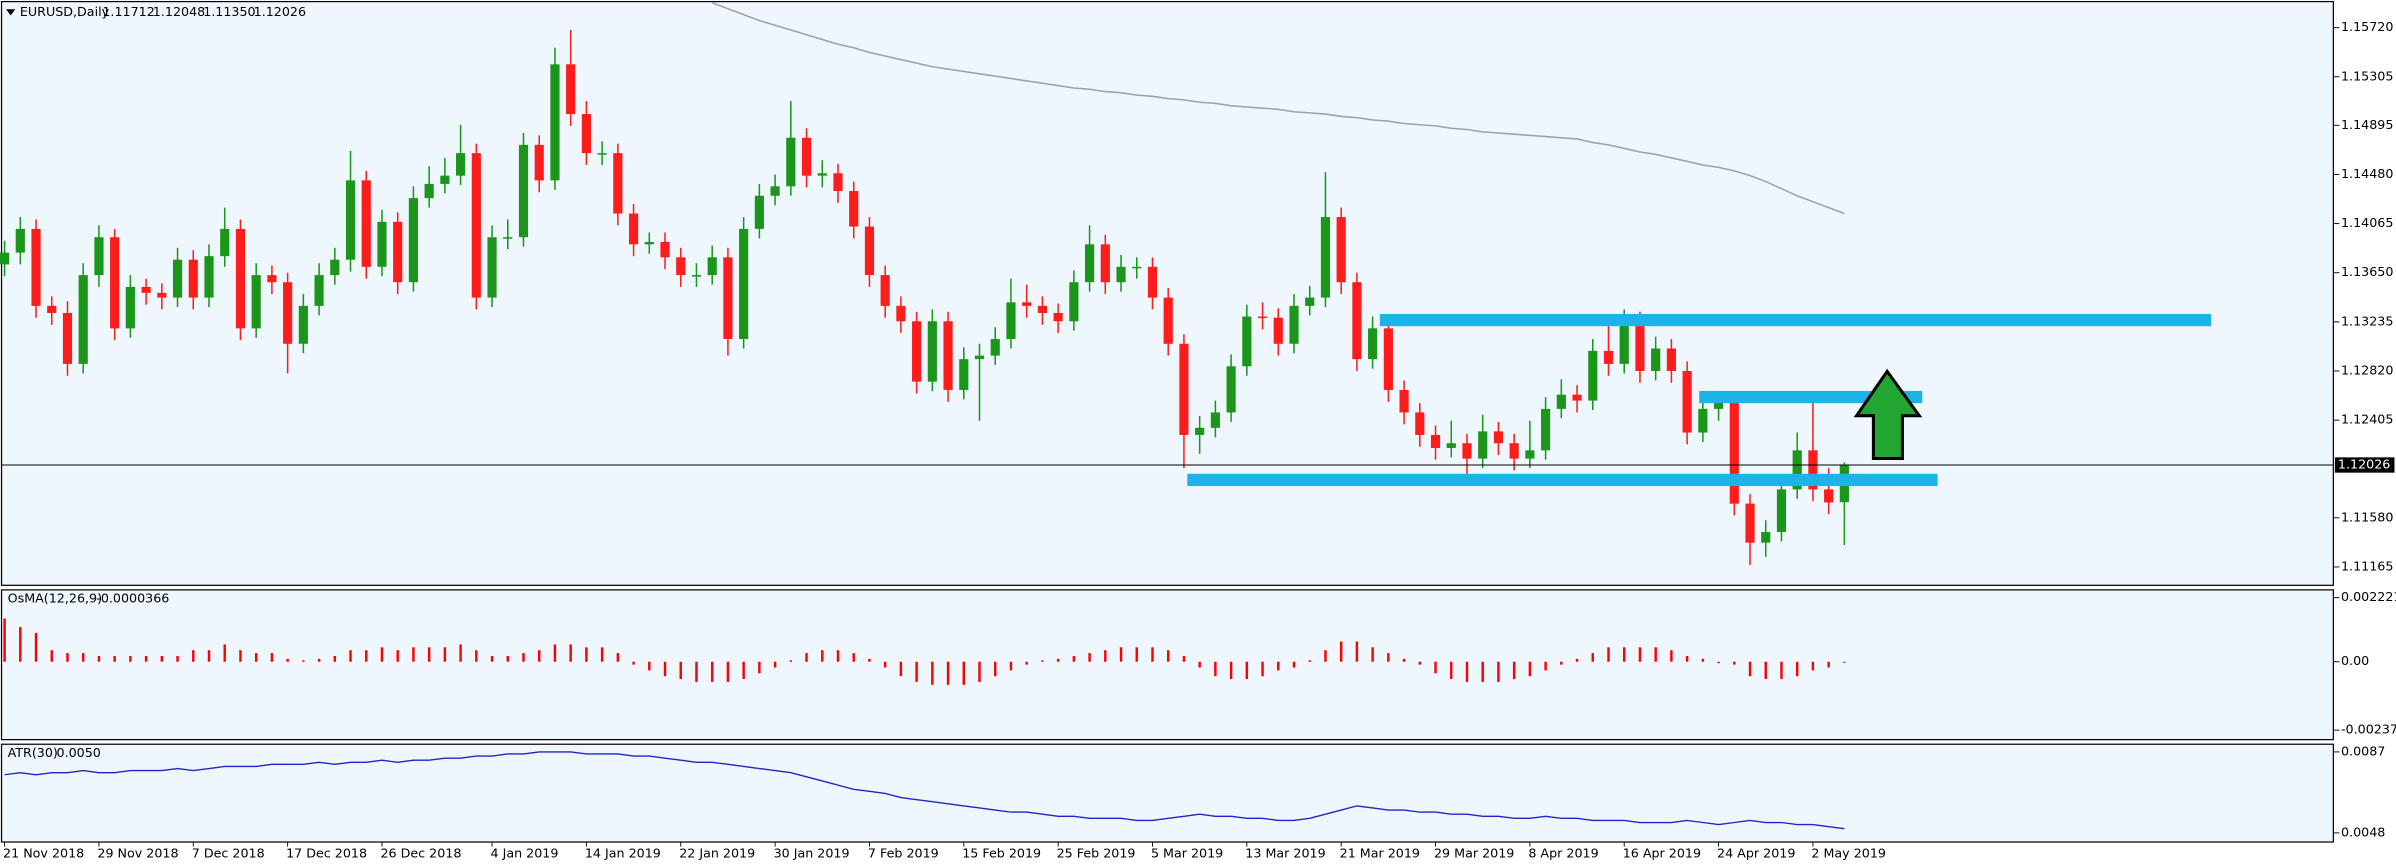 The image size is (2396, 865). Describe the element at coordinates (11, 12) in the screenshot. I see `menu-triangle` at that location.